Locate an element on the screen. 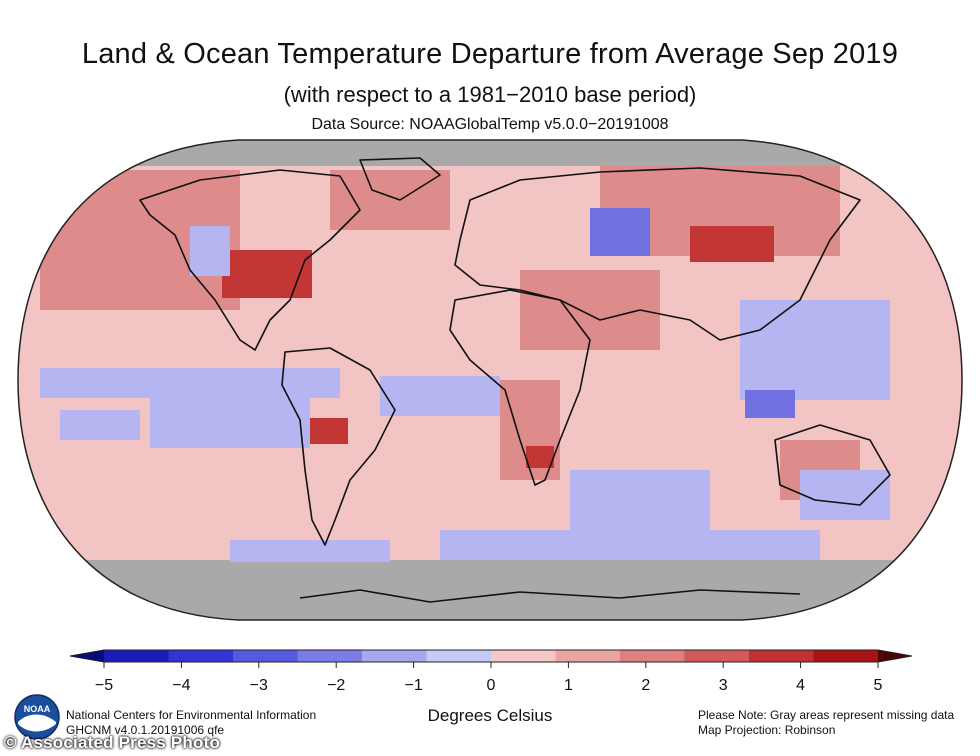  hot-spot-mongolia is located at coordinates (732, 244).